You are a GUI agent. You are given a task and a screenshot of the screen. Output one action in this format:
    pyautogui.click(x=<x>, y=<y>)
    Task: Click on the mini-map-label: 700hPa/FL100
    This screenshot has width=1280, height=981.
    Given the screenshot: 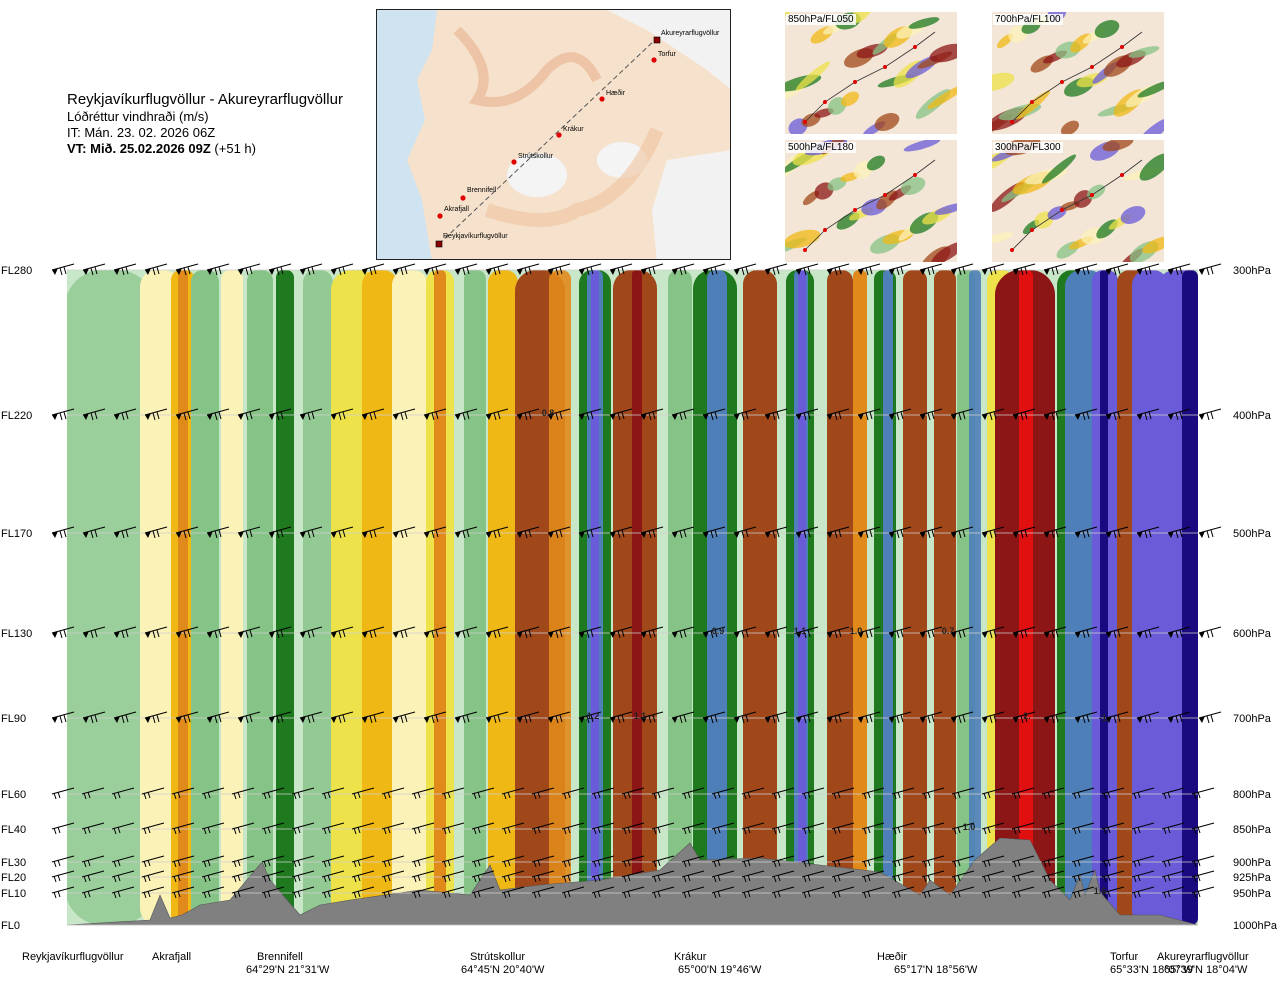 What is the action you would take?
    pyautogui.click(x=1028, y=19)
    